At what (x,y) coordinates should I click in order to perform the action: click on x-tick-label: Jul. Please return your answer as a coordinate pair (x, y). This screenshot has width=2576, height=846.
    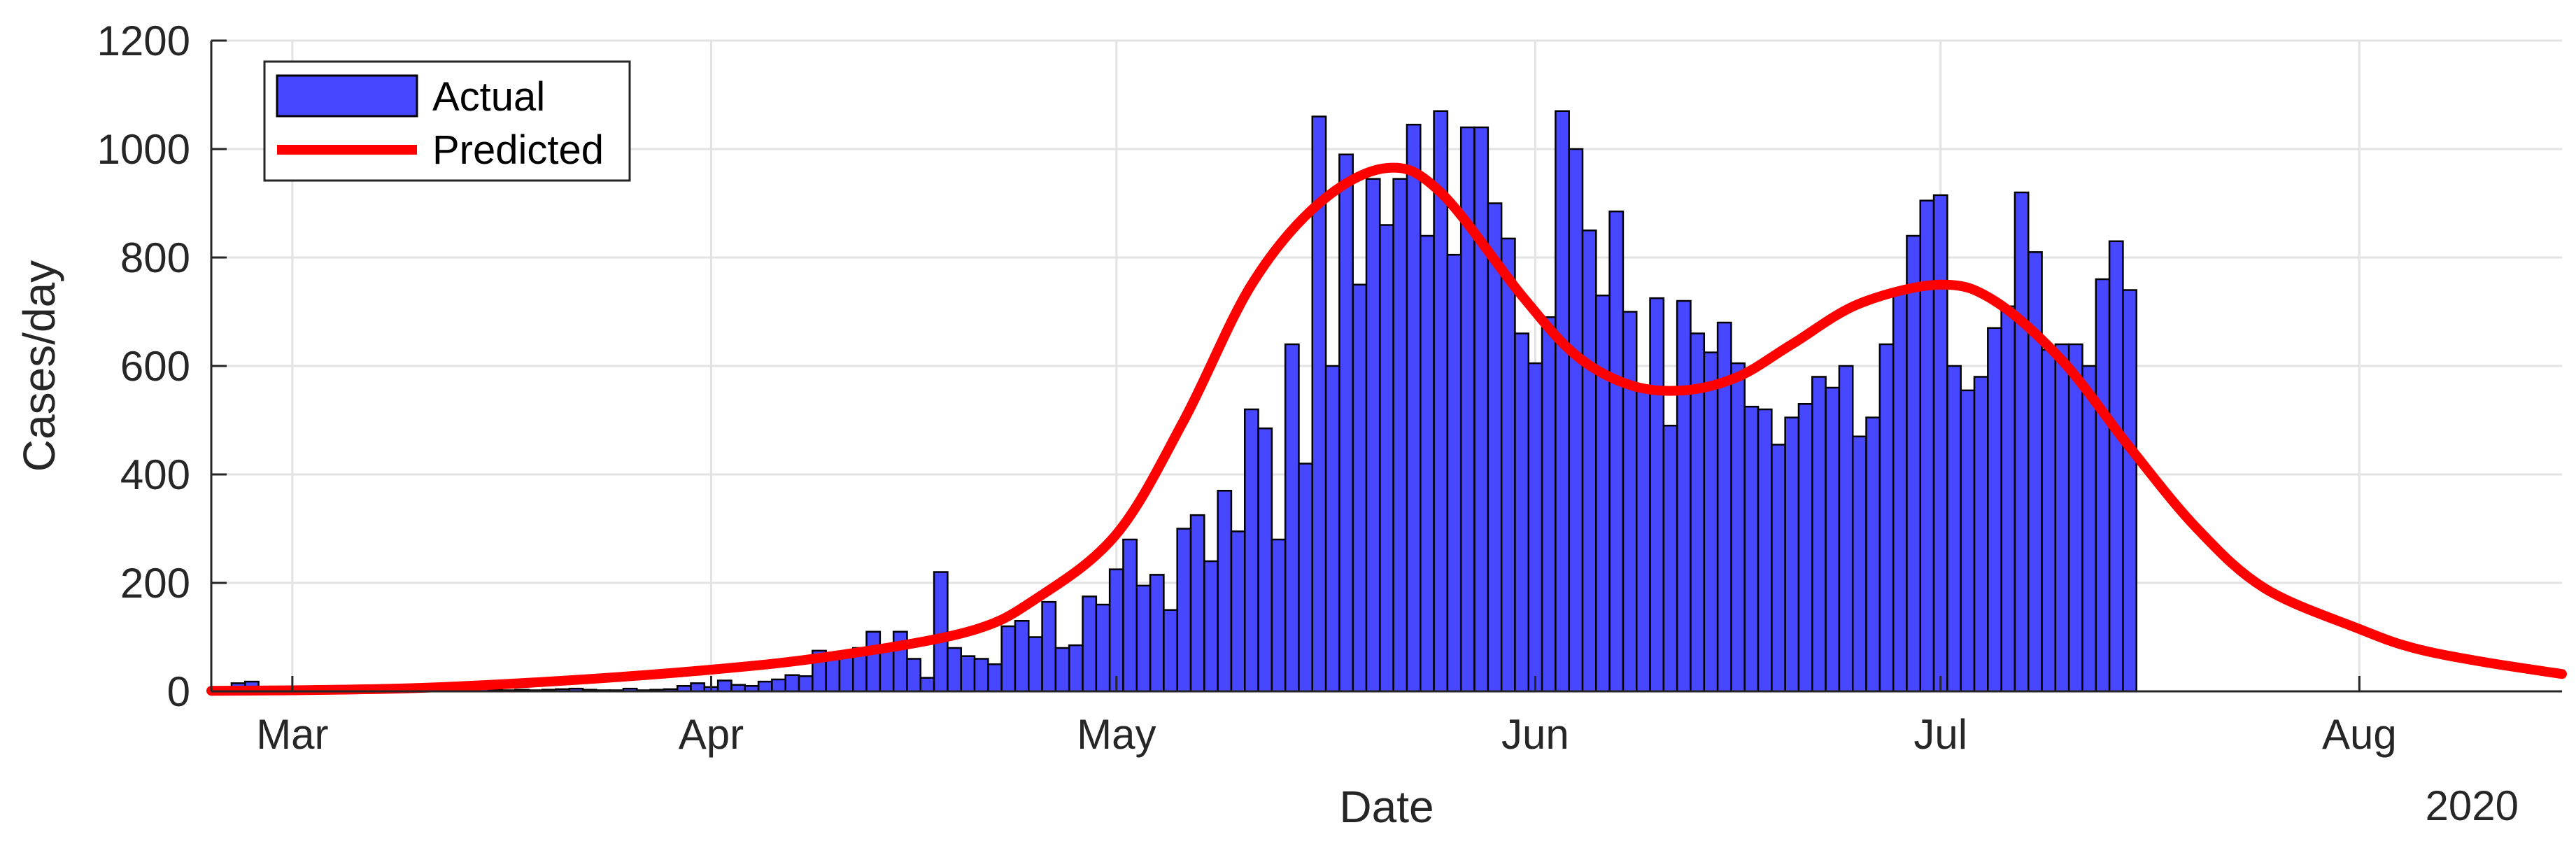
    Looking at the image, I should click on (1940, 734).